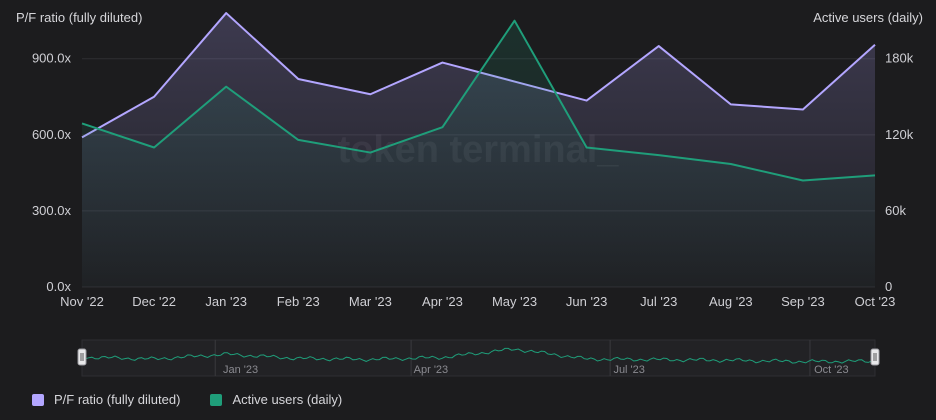  What do you see at coordinates (216, 399) in the screenshot?
I see `legend-swatch-active-users` at bounding box center [216, 399].